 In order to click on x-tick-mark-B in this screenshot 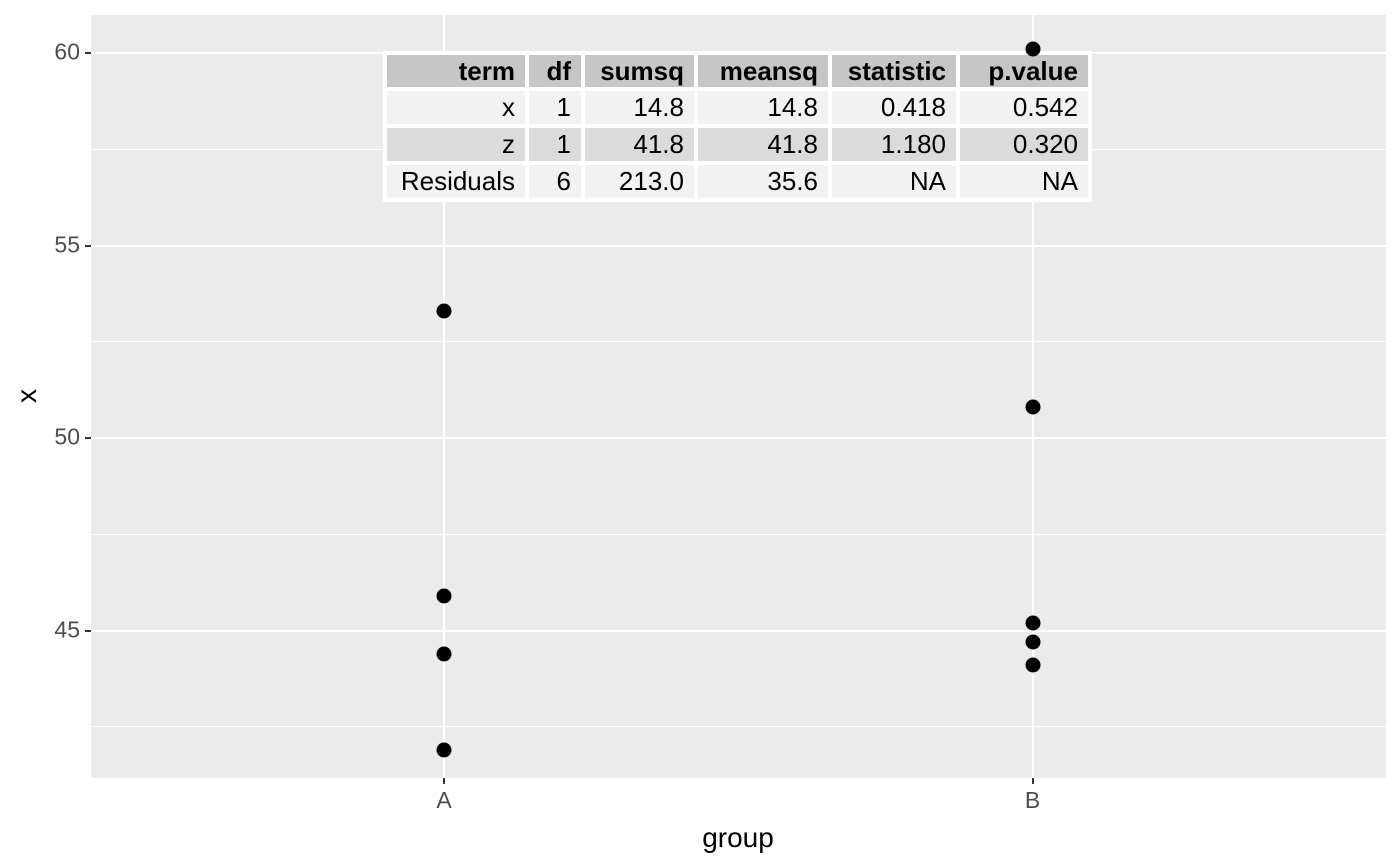, I will do `click(1032, 781)`.